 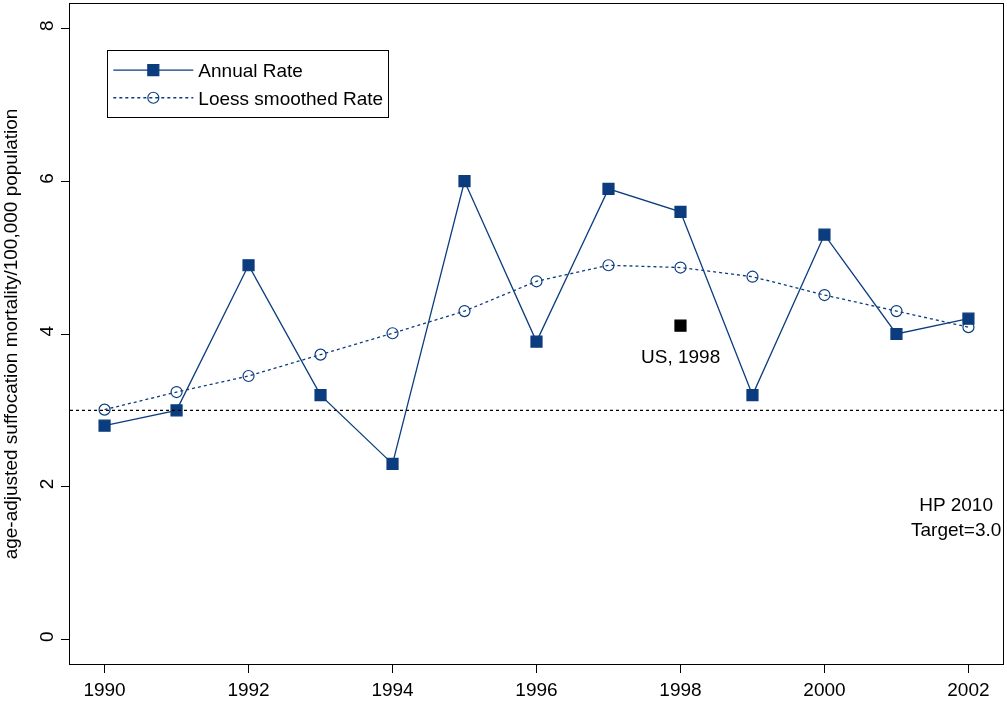 What do you see at coordinates (681, 356) in the screenshot?
I see `annotation: US, 1998` at bounding box center [681, 356].